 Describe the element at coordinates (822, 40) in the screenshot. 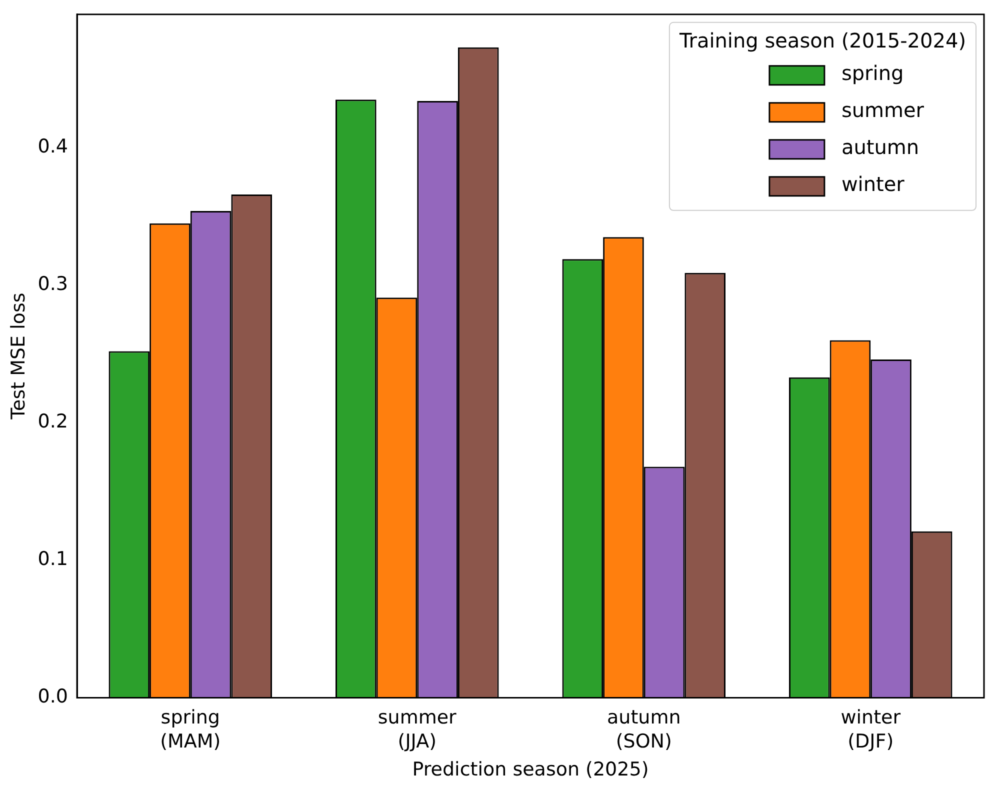

I see `legend-title: Training season (2015-2024)` at that location.